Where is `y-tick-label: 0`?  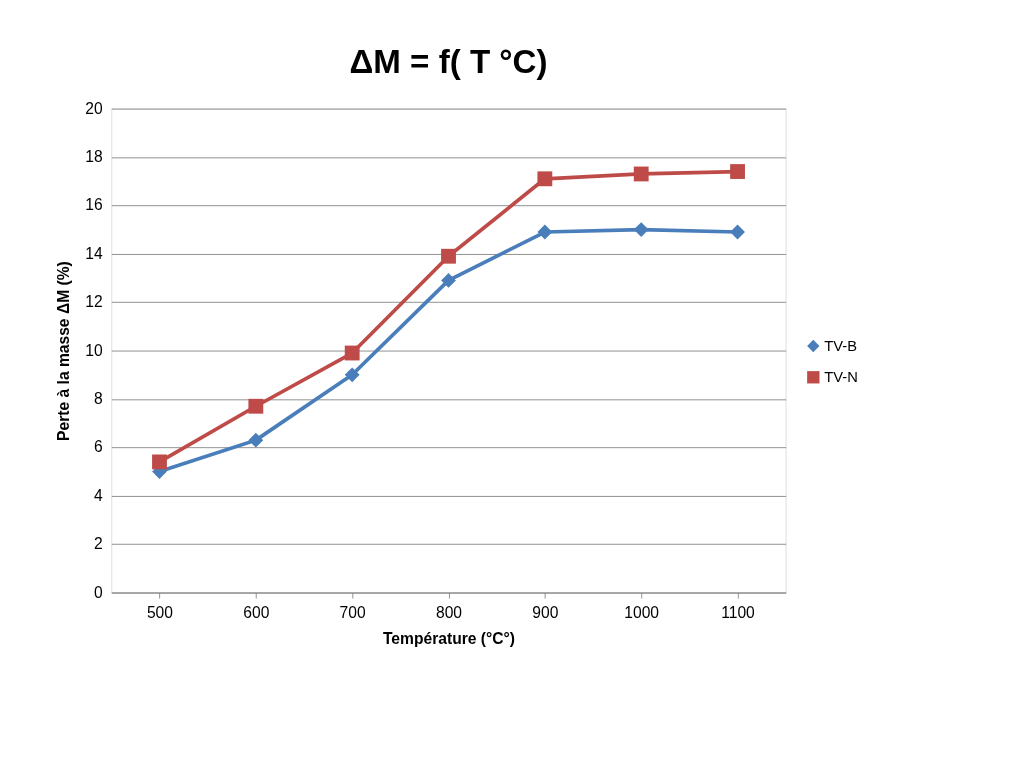 y-tick-label: 0 is located at coordinates (98, 592).